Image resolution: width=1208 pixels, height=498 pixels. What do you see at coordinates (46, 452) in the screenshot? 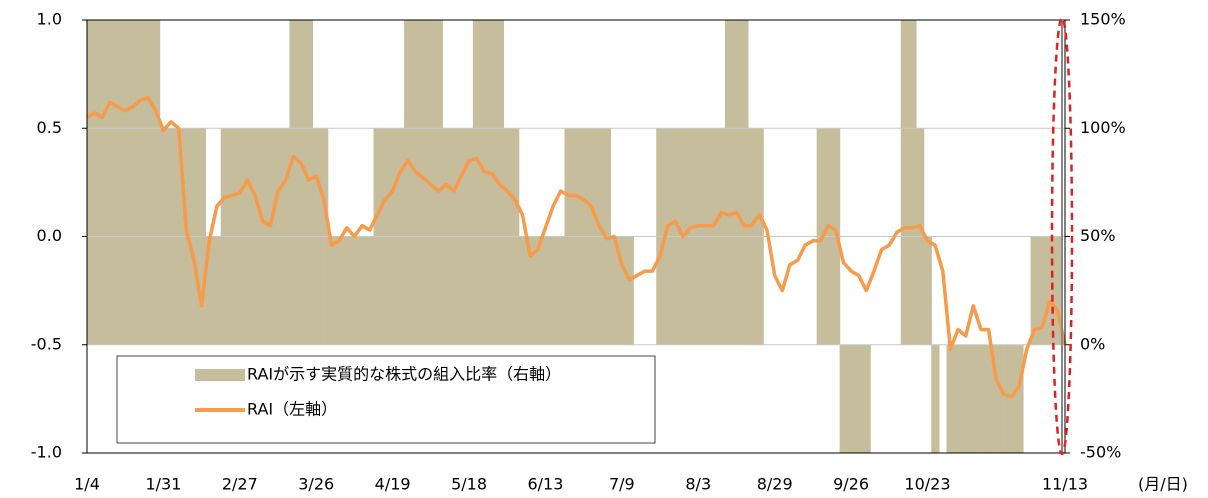
I see `y-tick-label: -1.0` at bounding box center [46, 452].